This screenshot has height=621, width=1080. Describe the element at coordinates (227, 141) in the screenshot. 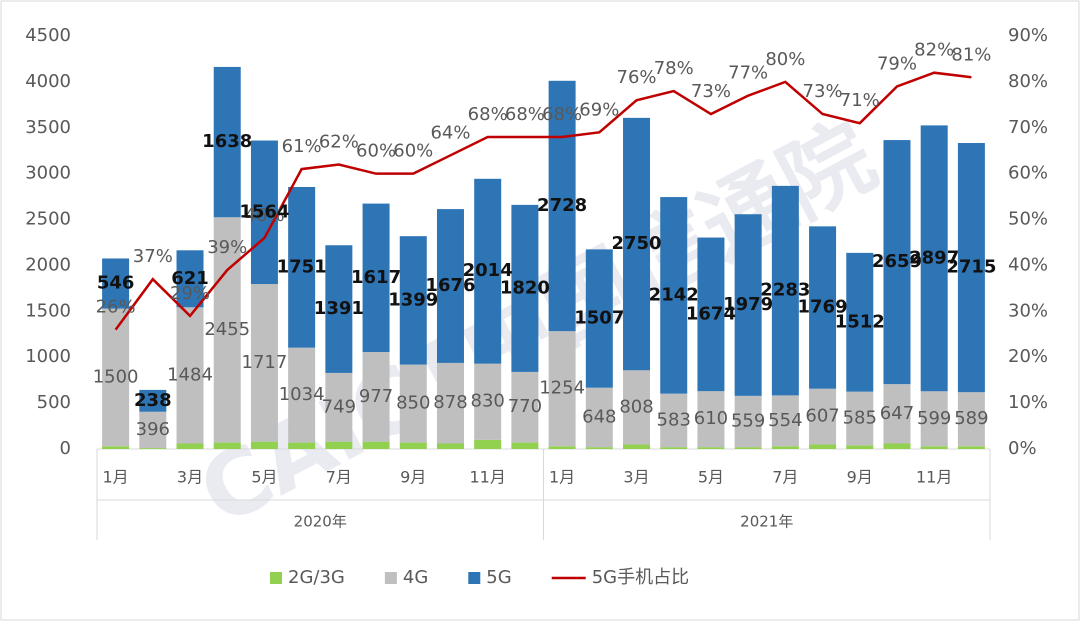

I see `value-label-5g: 1638` at that location.